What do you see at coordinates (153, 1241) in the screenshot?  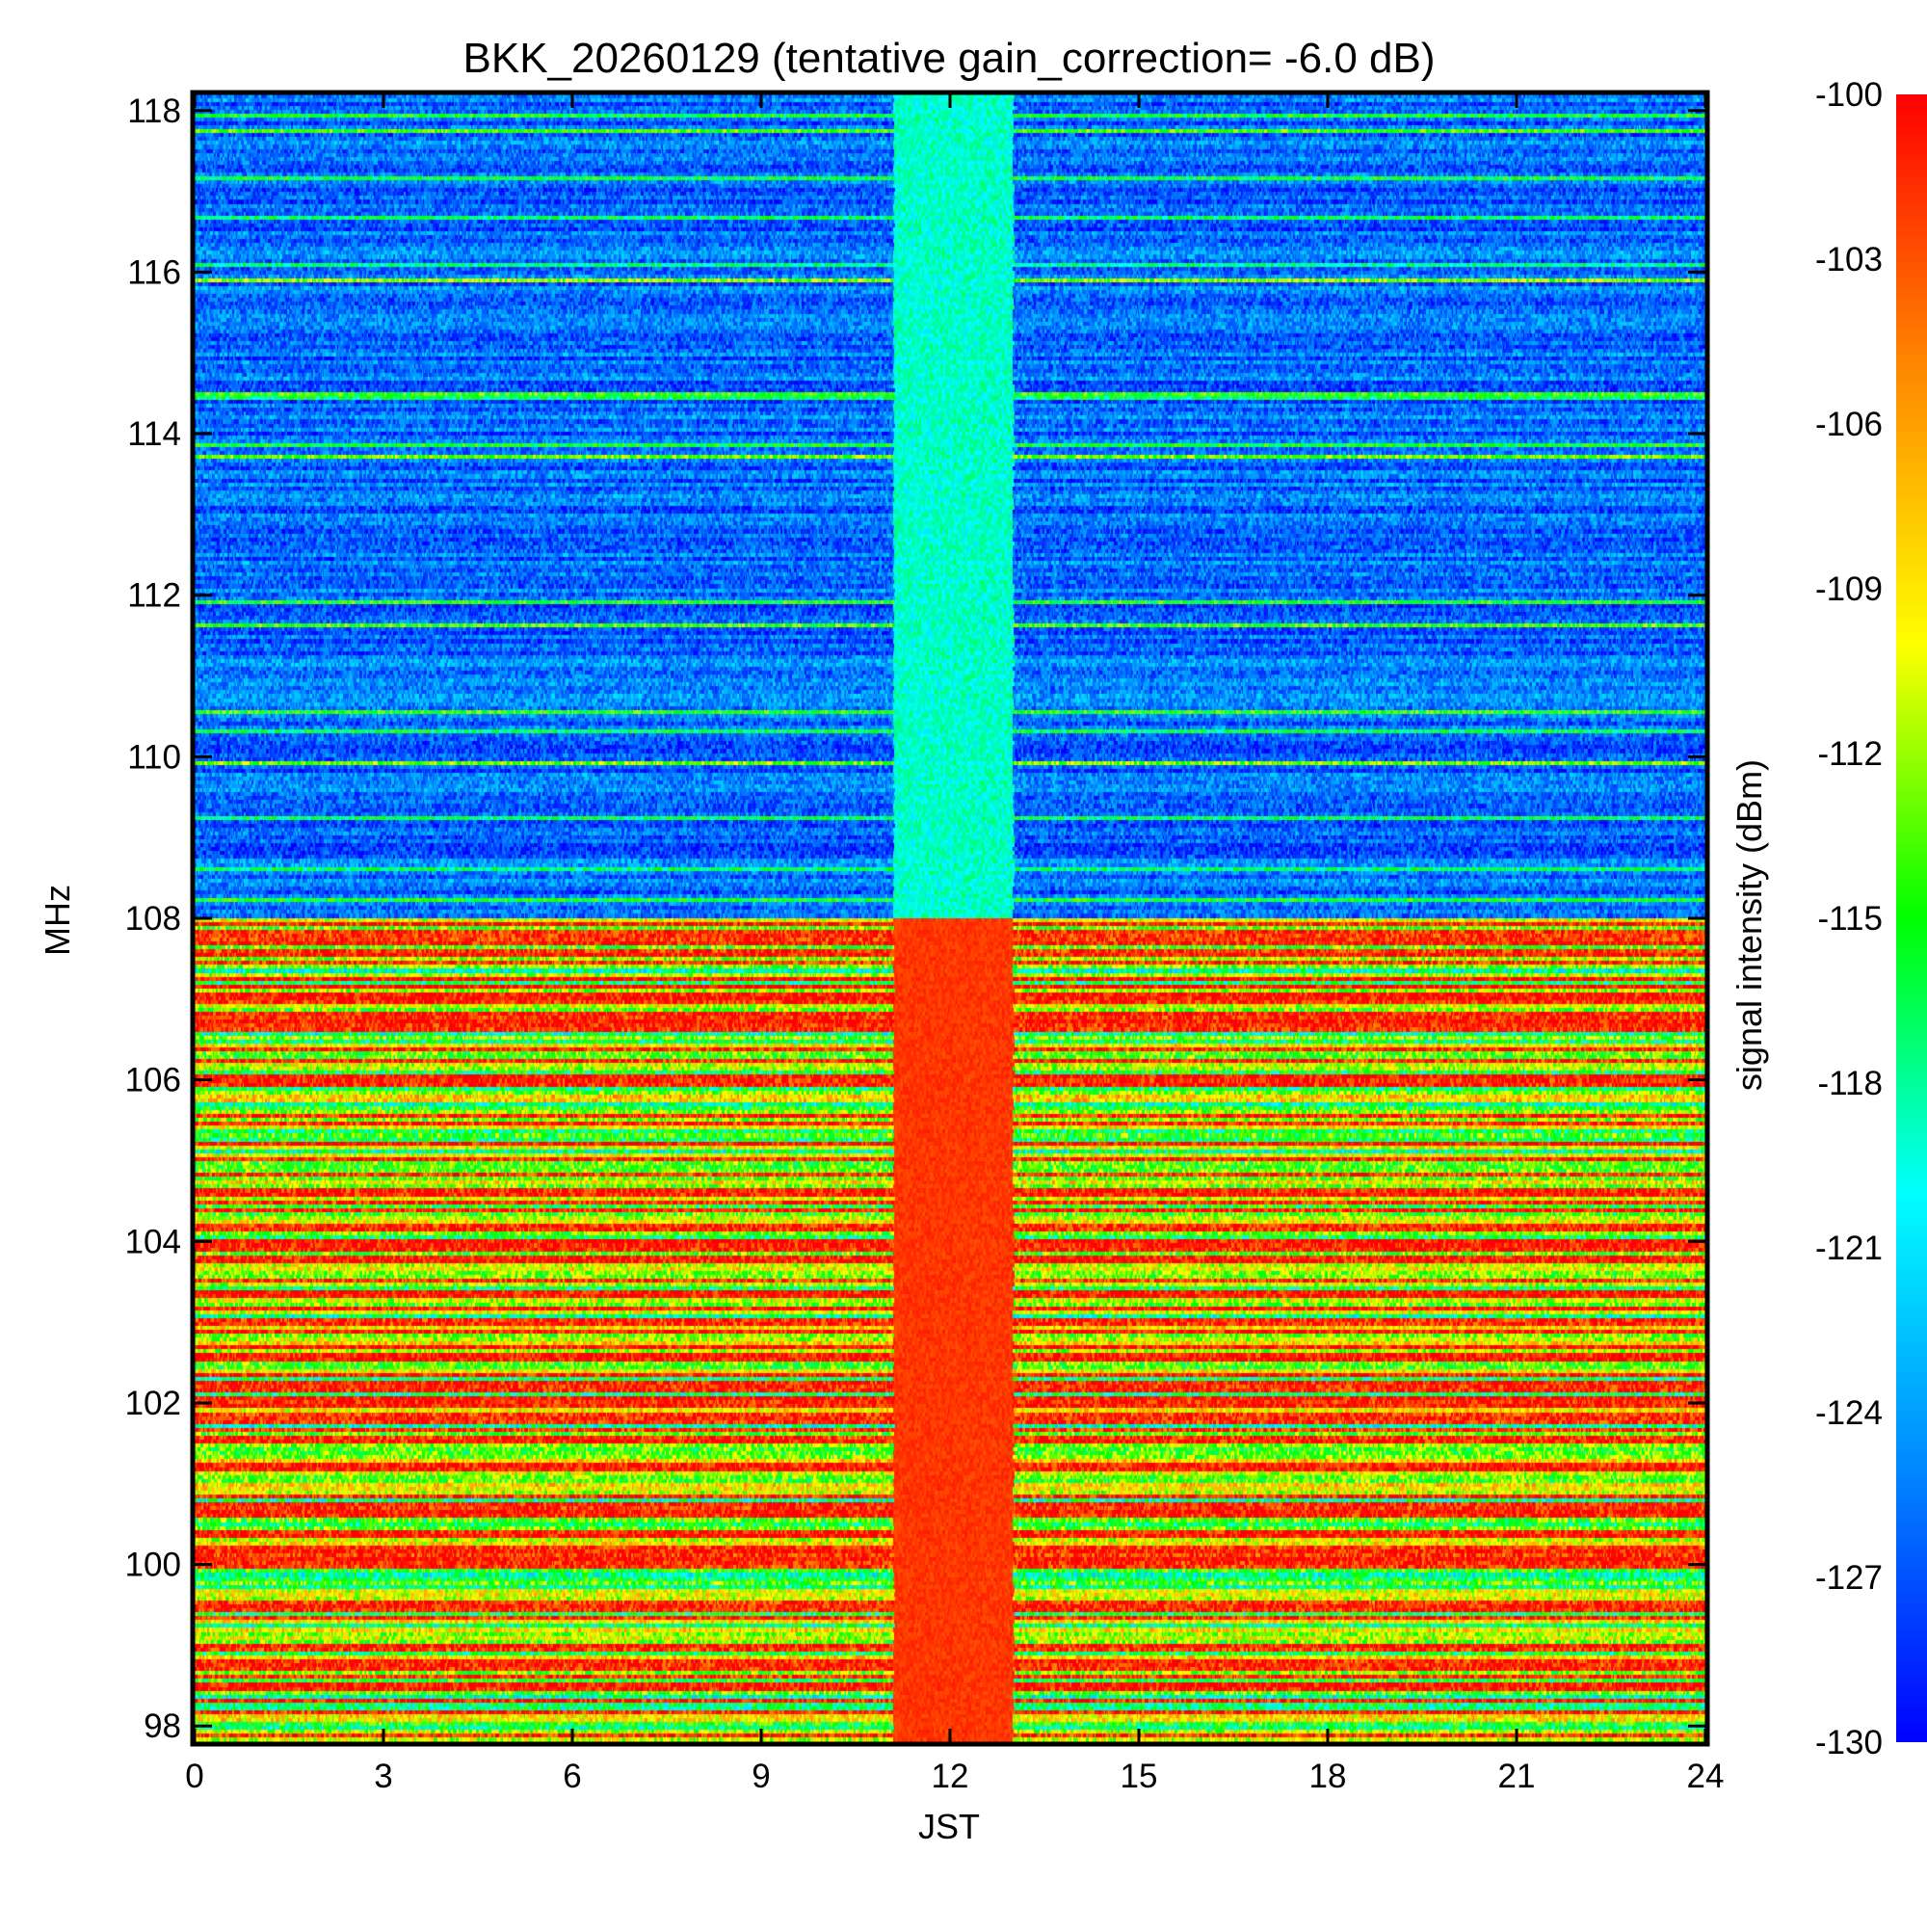 I see `y-tick-label: 104` at bounding box center [153, 1241].